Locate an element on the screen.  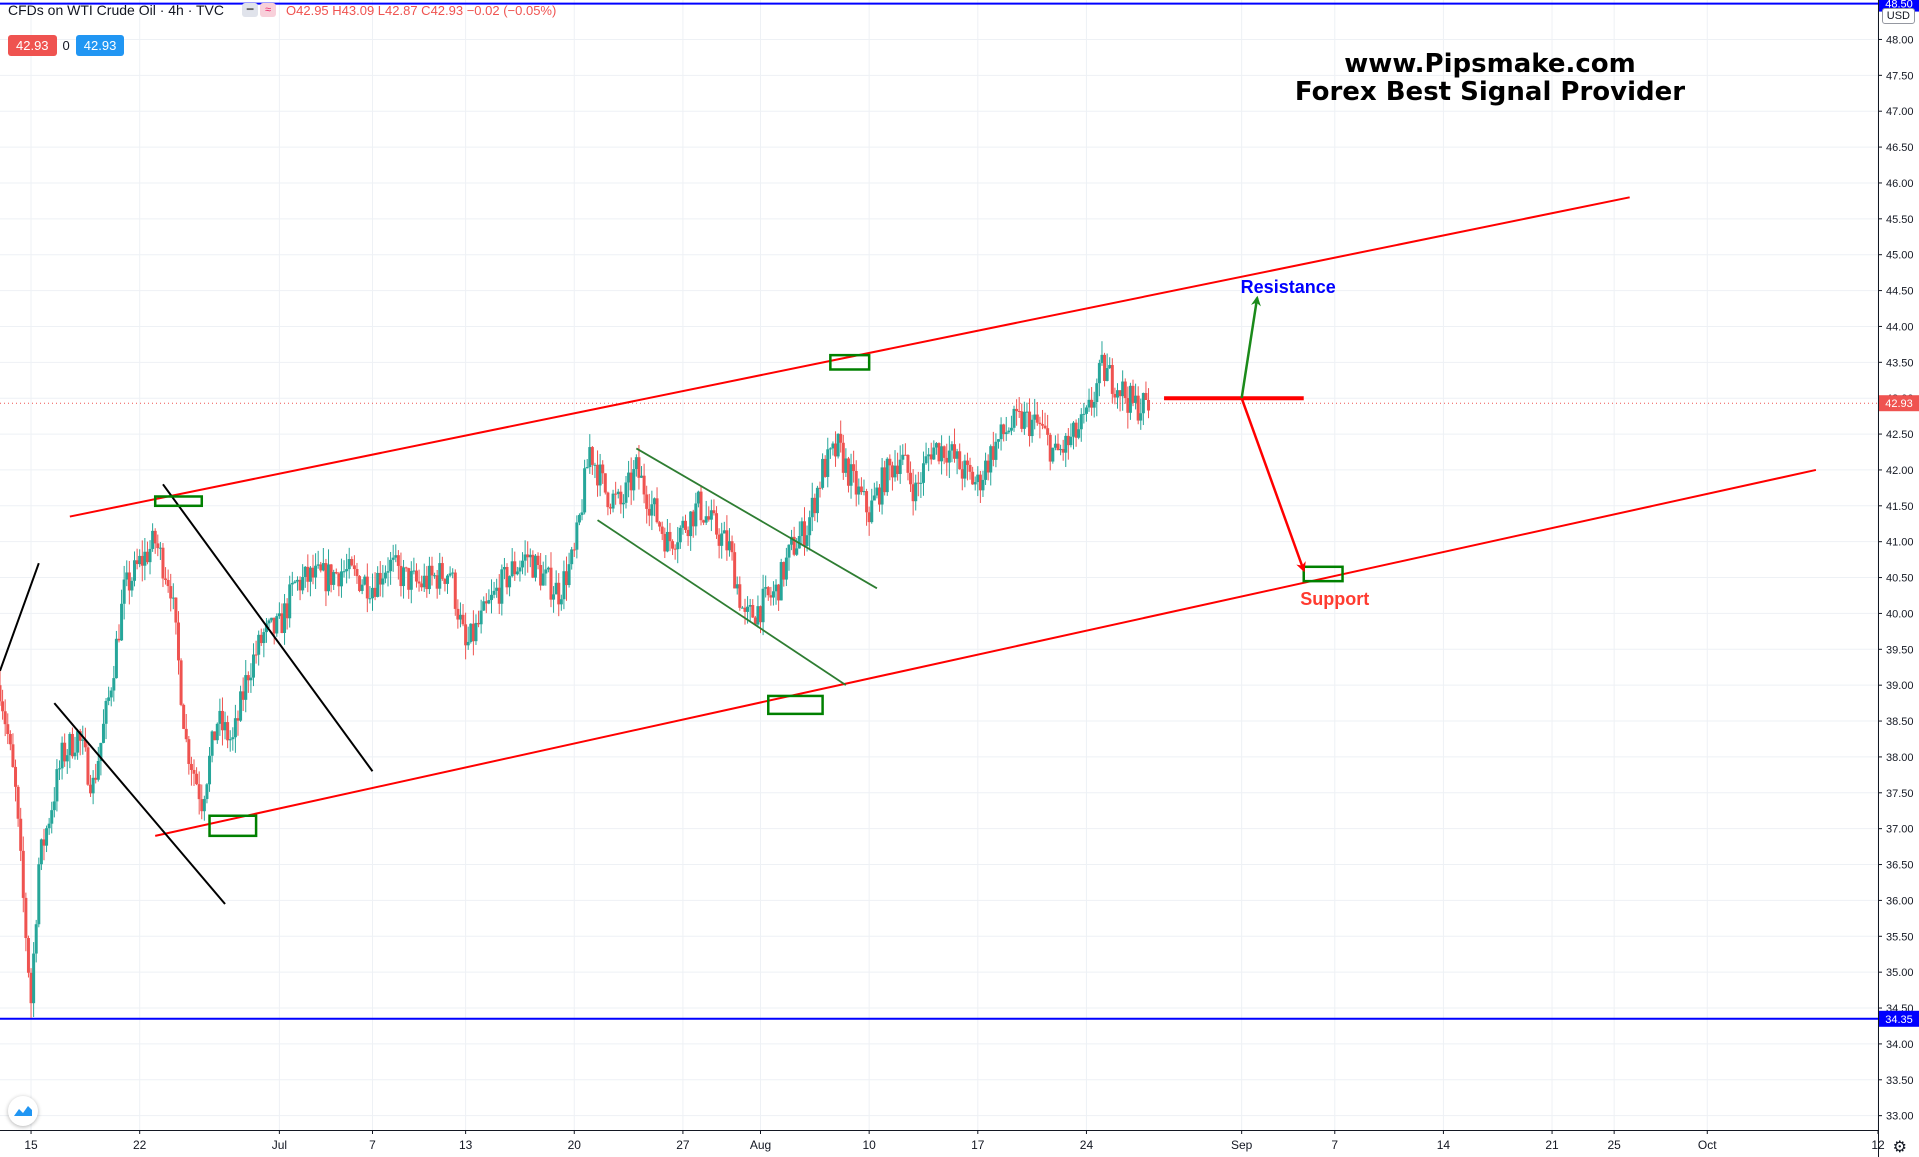
tradingview-logo-icon is located at coordinates (23, 1111).